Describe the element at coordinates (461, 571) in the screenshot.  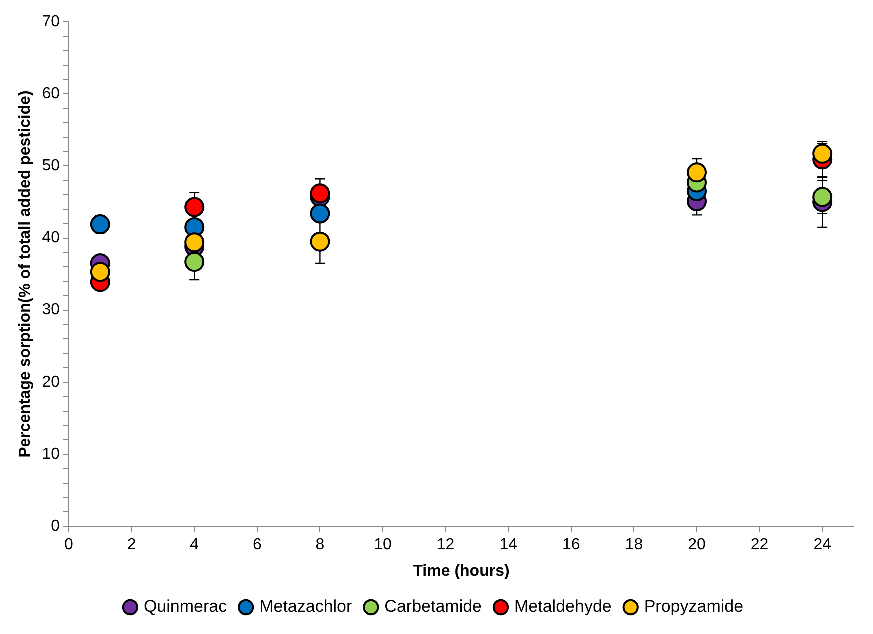
I see `x-axis-title: Time (hours)` at that location.